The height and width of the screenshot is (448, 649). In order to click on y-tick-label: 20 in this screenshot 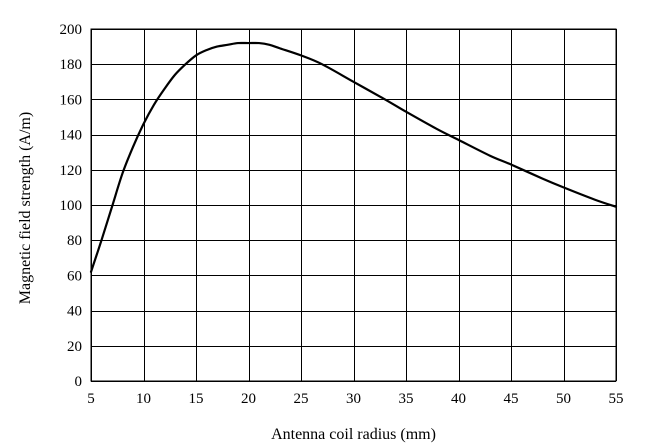, I will do `click(74, 347)`.